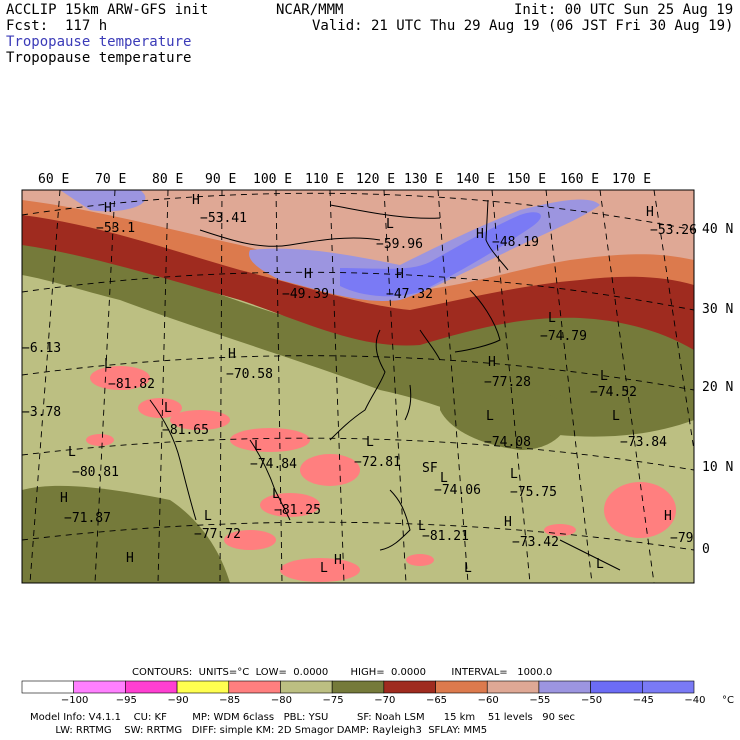 This screenshot has width=740, height=740. What do you see at coordinates (358, 687) in the screenshot?
I see `colorbar` at bounding box center [358, 687].